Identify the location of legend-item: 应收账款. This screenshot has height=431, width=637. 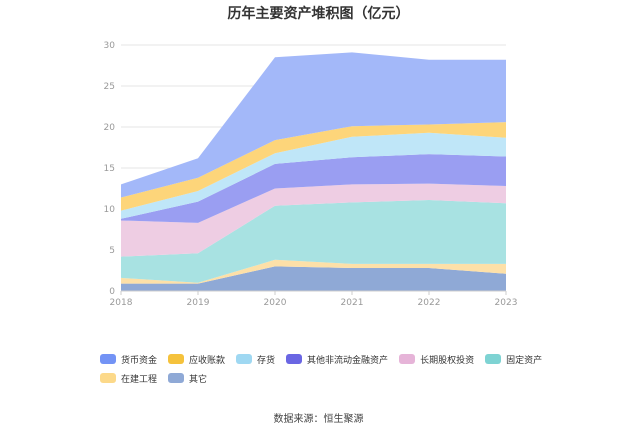
(197, 359).